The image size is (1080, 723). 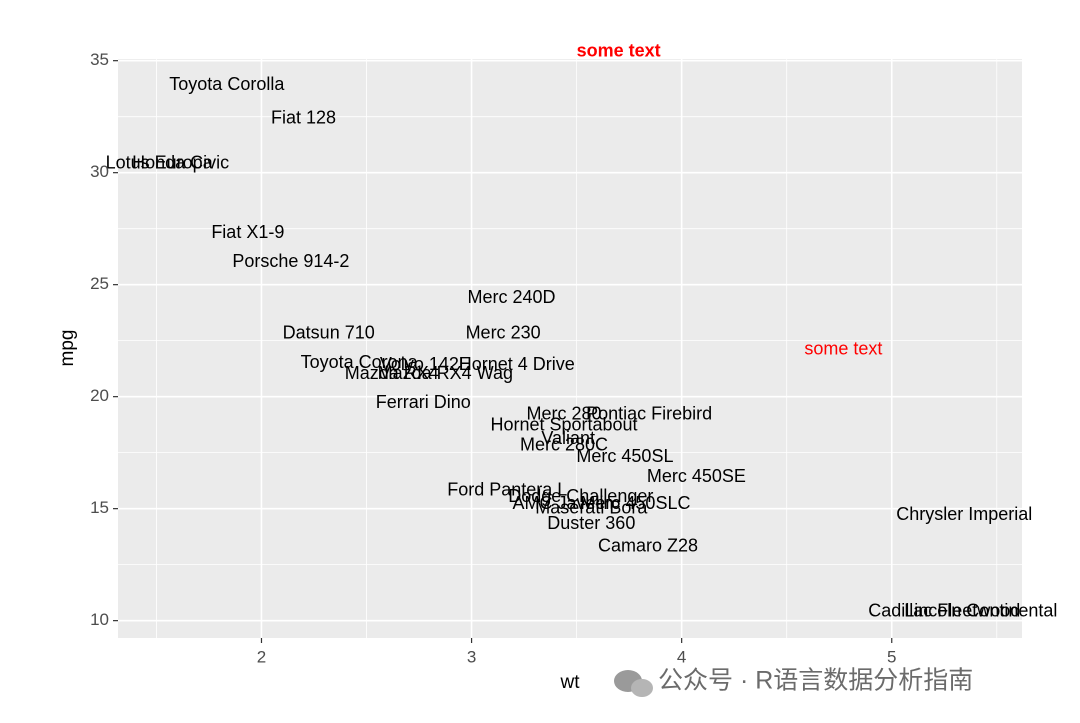 What do you see at coordinates (99, 59) in the screenshot?
I see `y-tick-label: 35` at bounding box center [99, 59].